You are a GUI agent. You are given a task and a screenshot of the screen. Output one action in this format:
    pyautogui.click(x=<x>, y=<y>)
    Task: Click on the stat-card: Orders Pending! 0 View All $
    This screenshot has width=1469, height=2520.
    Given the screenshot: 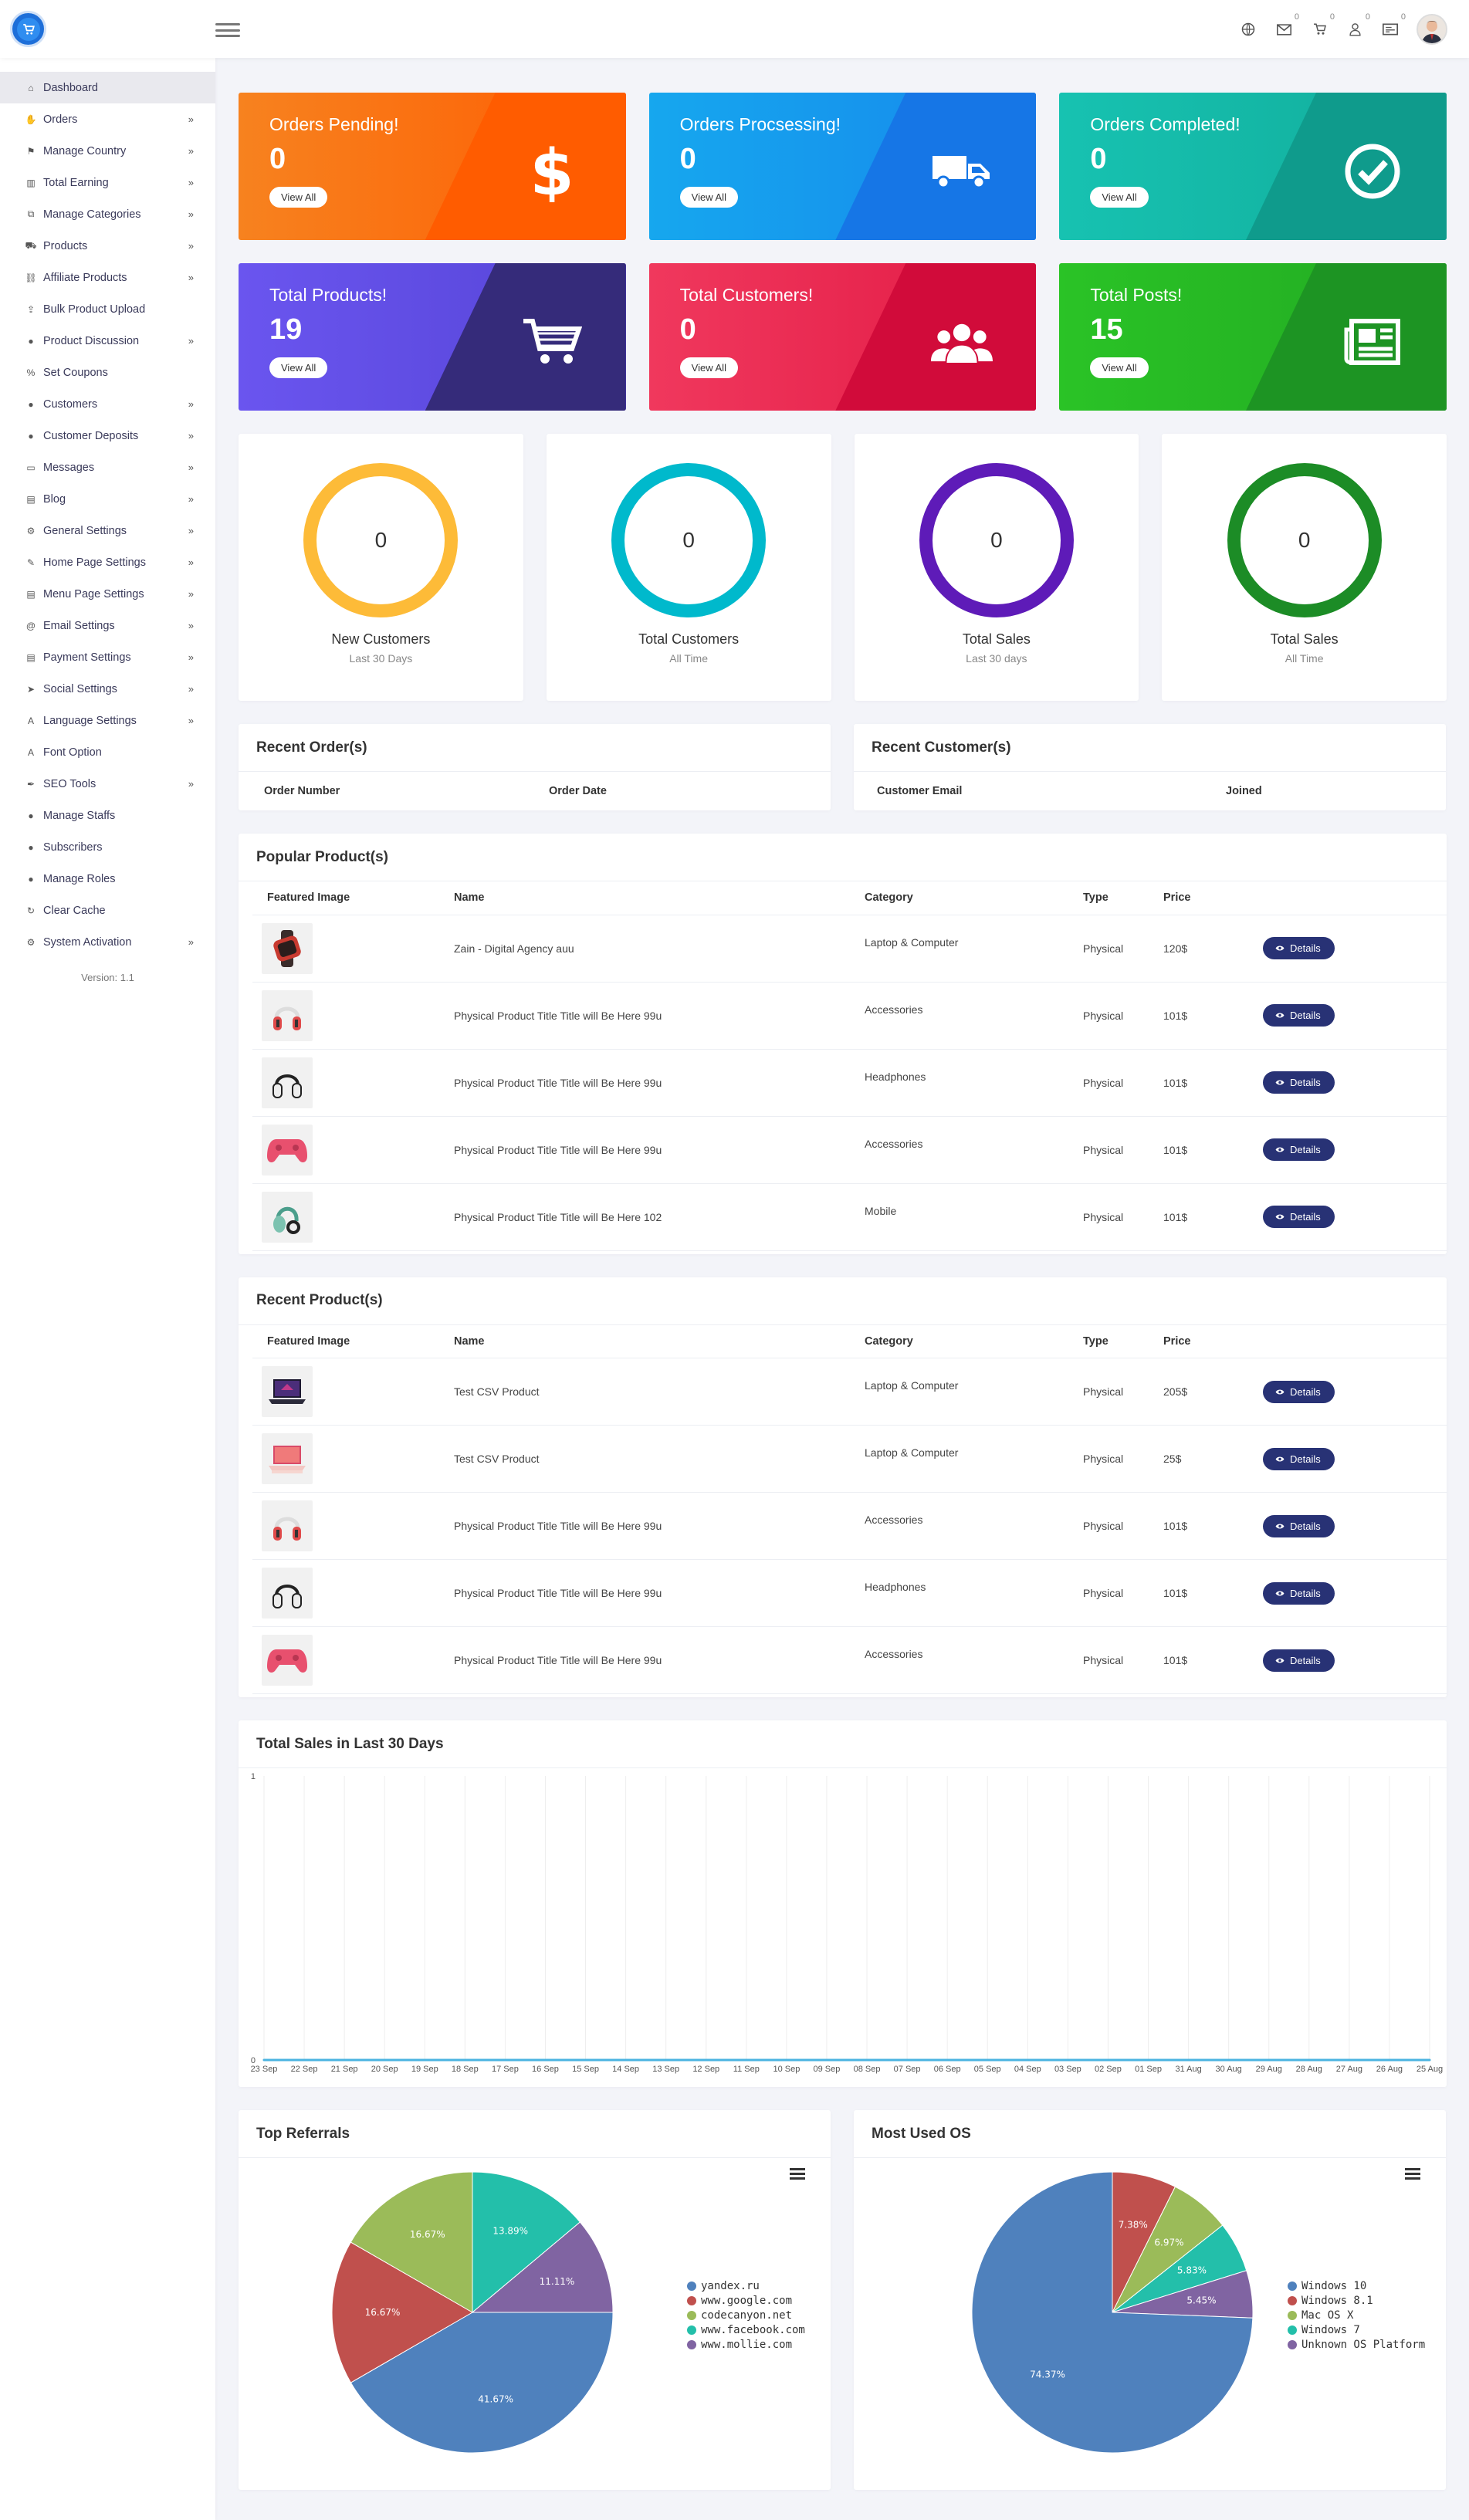 What is the action you would take?
    pyautogui.click(x=432, y=166)
    